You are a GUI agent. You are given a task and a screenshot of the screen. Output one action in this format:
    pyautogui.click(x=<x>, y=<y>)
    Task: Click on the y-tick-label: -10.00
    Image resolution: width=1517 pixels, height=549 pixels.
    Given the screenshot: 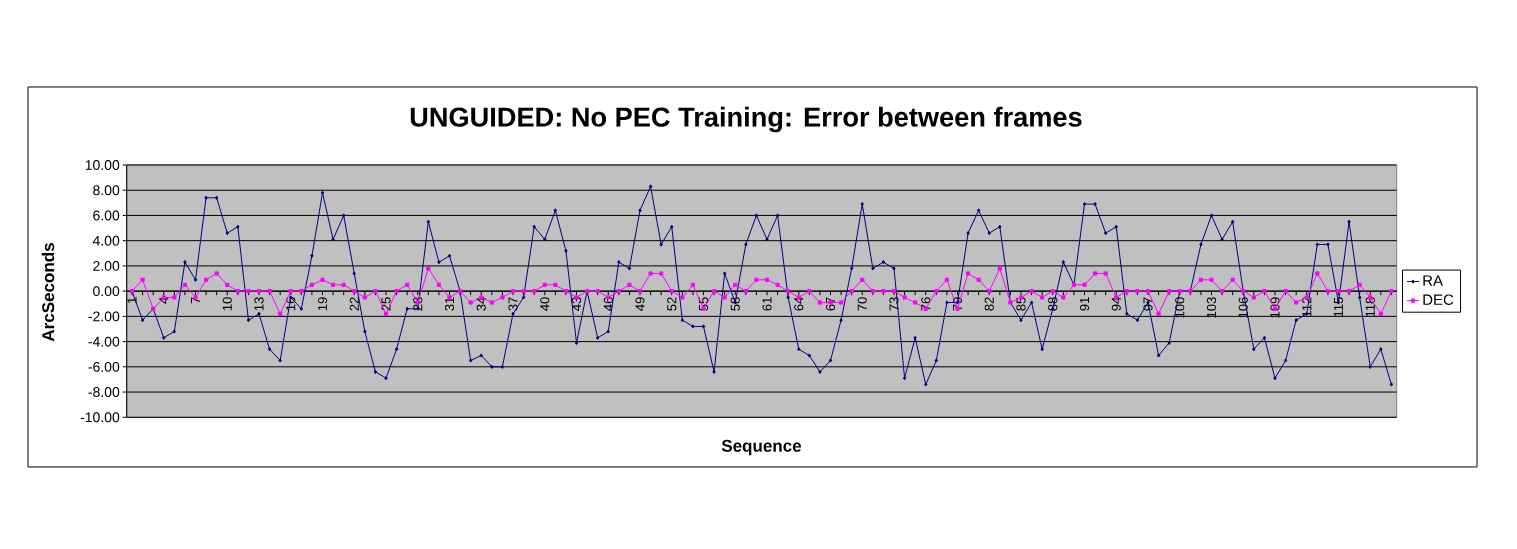 What is the action you would take?
    pyautogui.click(x=100, y=417)
    